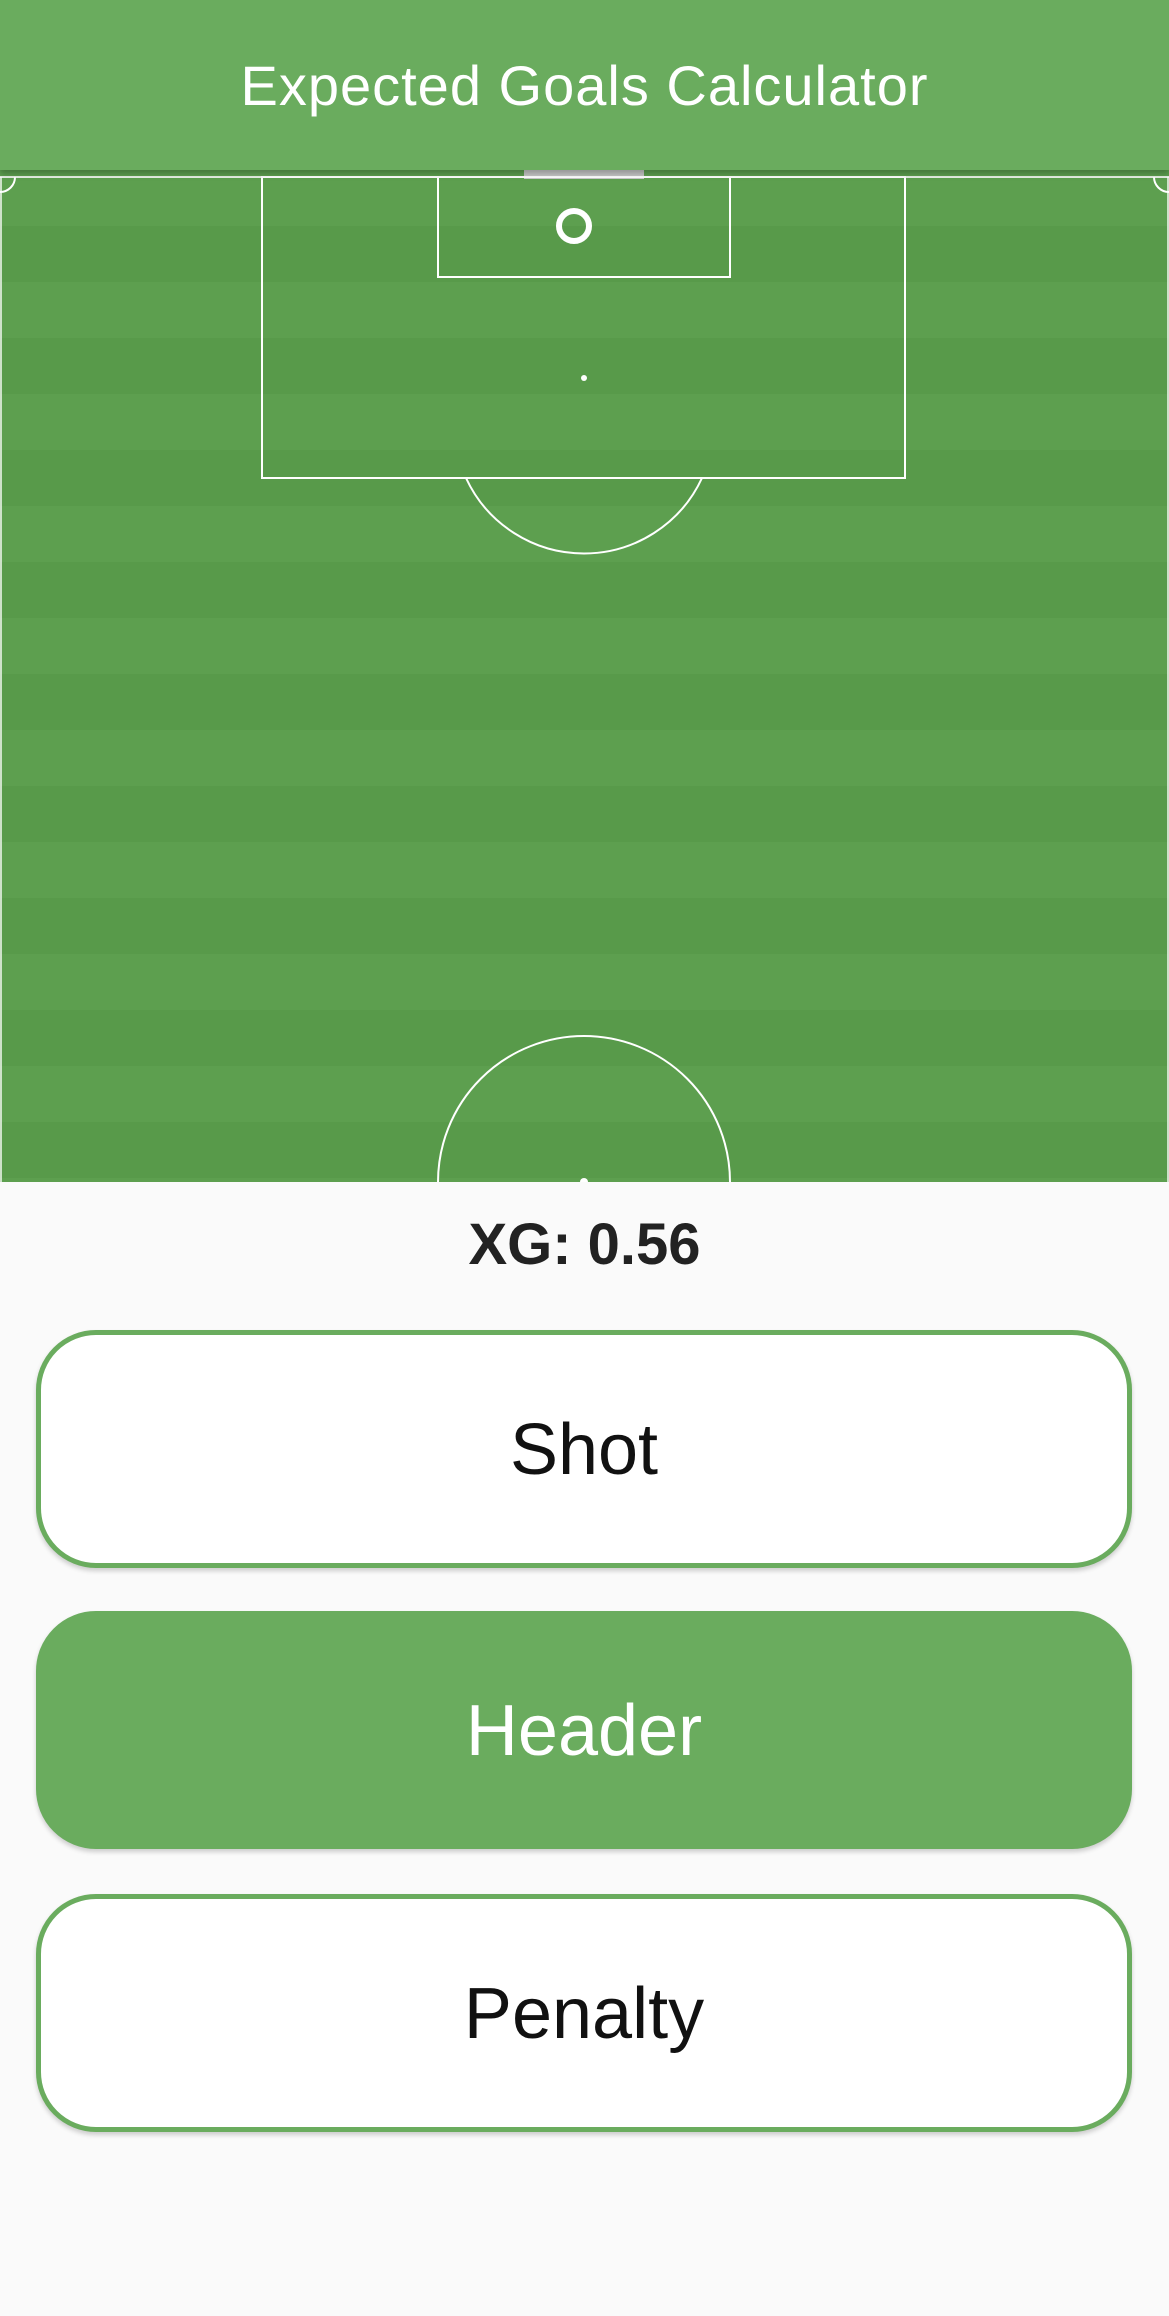  What do you see at coordinates (584, 378) in the screenshot?
I see `penalty-spot` at bounding box center [584, 378].